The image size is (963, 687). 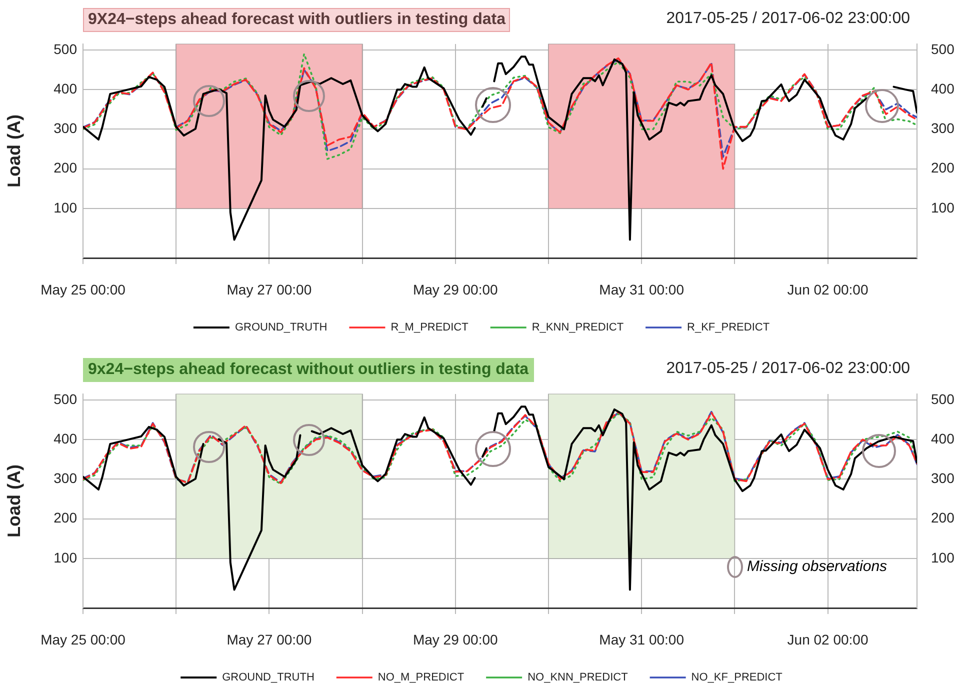 I want to click on legend-label: NO_KF_PREDICT, so click(x=737, y=678).